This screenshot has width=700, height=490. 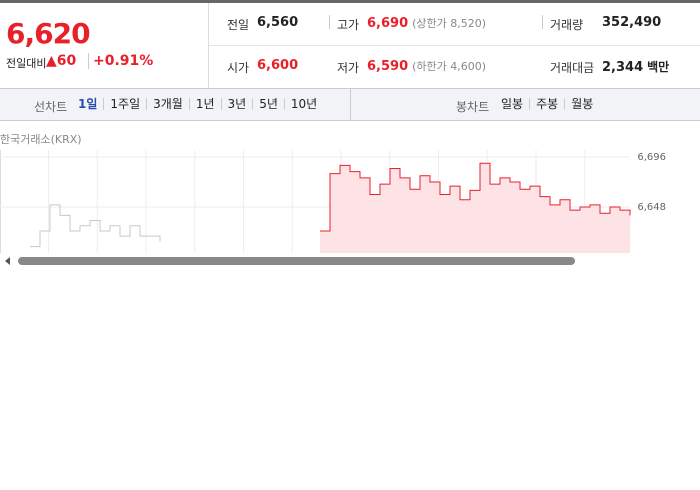 What do you see at coordinates (238, 68) in the screenshot?
I see `stat-label: 시가` at bounding box center [238, 68].